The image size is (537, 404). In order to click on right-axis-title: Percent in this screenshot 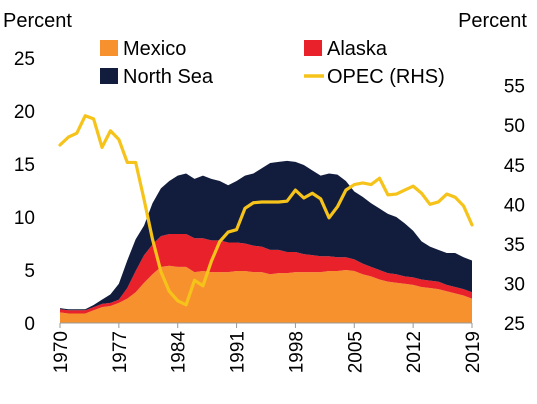, I will do `click(492, 21)`.